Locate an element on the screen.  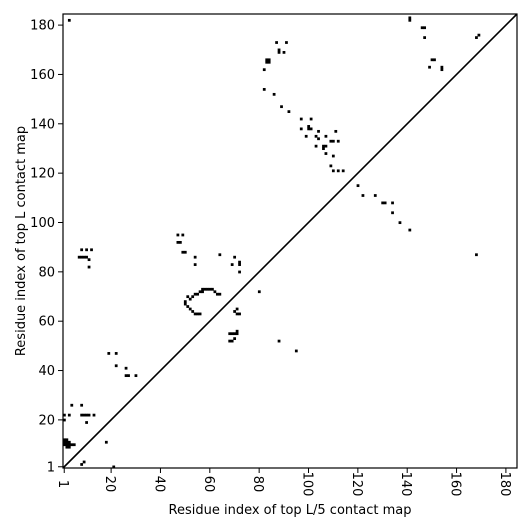
x-tick-label: 20 is located at coordinates (109, 484).